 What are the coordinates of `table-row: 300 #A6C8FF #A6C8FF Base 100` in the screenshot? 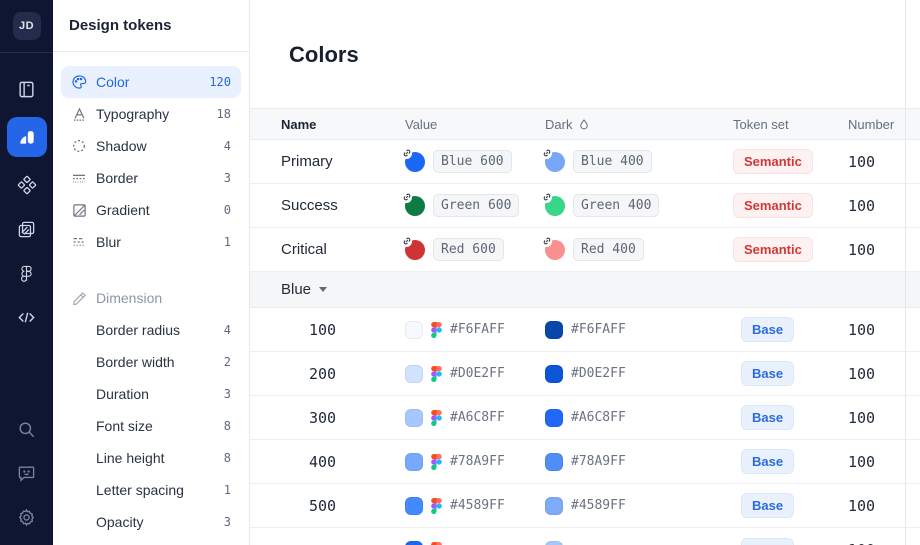 It's located at (585, 418).